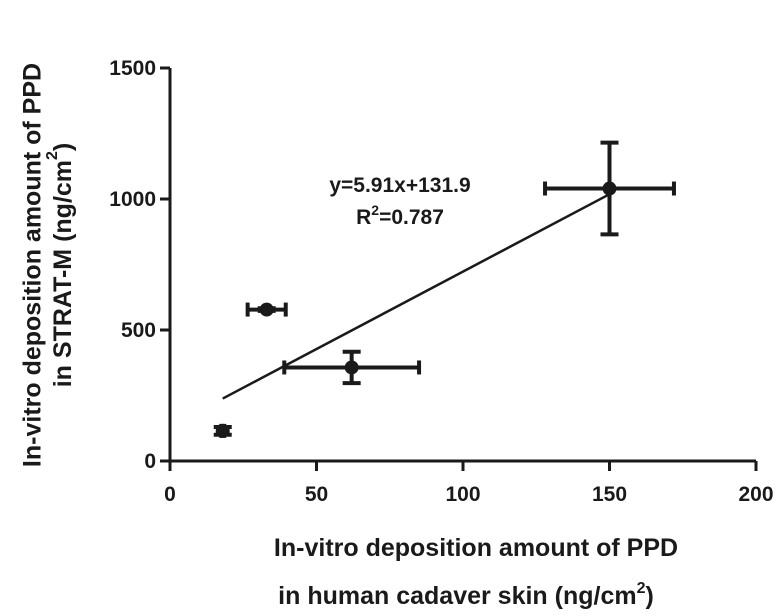  I want to click on x-axis-title-line2: in human cadaver skin (ng/cm2), so click(466, 595).